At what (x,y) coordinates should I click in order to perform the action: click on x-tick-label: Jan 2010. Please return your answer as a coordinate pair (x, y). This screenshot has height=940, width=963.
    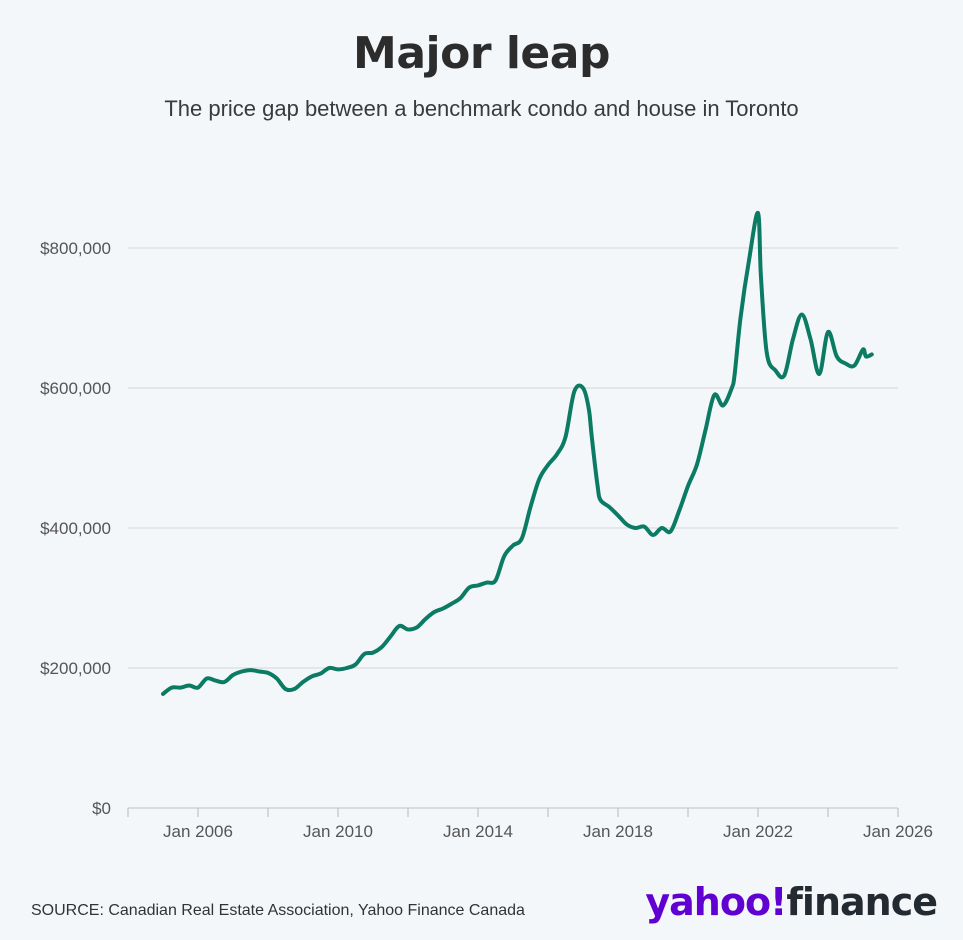
    Looking at the image, I should click on (338, 831).